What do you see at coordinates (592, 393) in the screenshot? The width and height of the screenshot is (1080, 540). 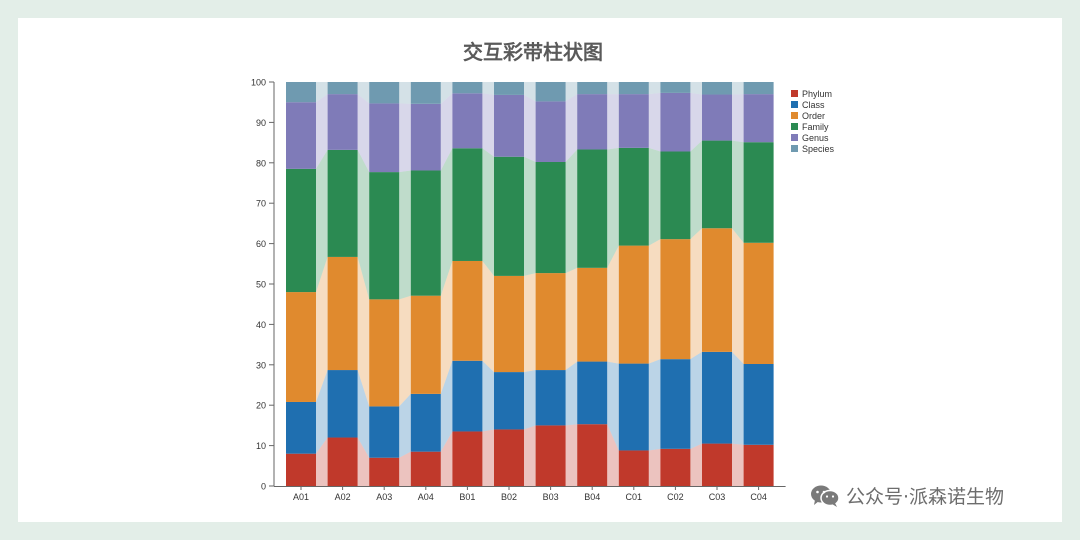 I see `bar-B04-class` at bounding box center [592, 393].